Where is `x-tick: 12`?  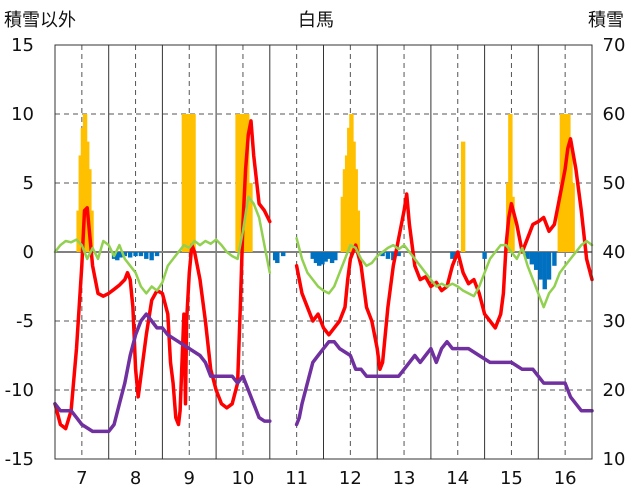
x-tick: 12 is located at coordinates (350, 478).